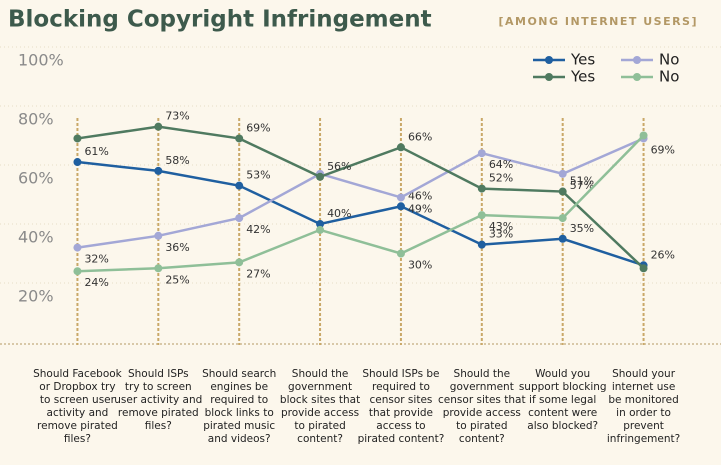 The height and width of the screenshot is (465, 721). Describe the element at coordinates (177, 279) in the screenshot. I see `value-label: 25%` at that location.